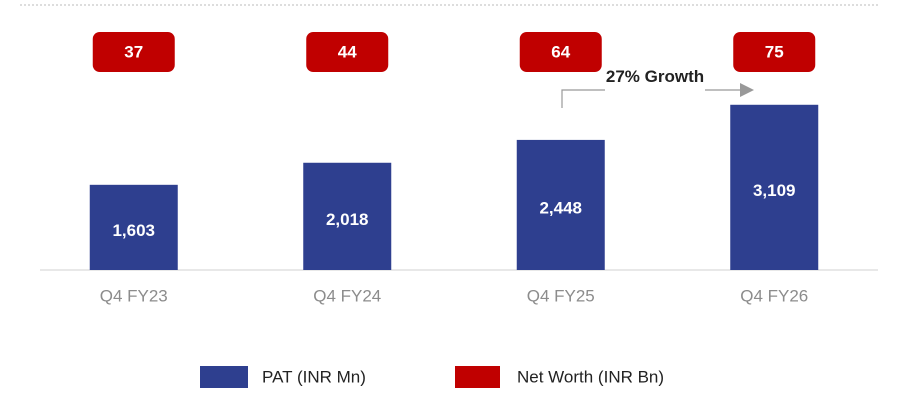 This screenshot has width=898, height=406. What do you see at coordinates (134, 295) in the screenshot?
I see `x-tick-label: Q4 FY23` at bounding box center [134, 295].